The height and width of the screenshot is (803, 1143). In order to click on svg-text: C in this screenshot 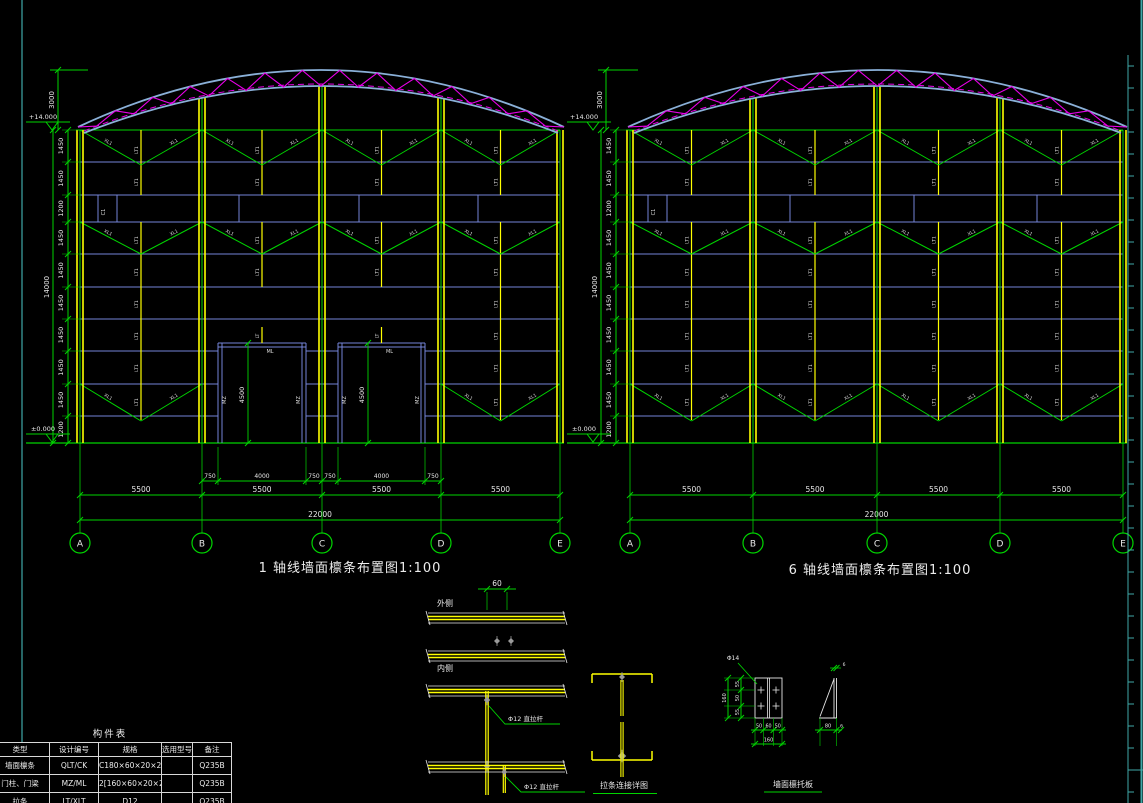, I will do `click(877, 545)`.